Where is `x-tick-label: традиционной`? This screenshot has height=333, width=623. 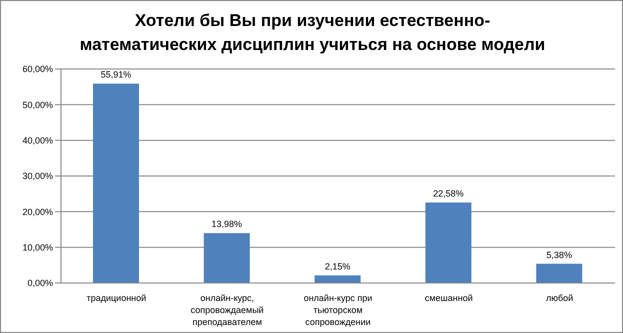 x-tick-label: традиционной is located at coordinates (116, 298).